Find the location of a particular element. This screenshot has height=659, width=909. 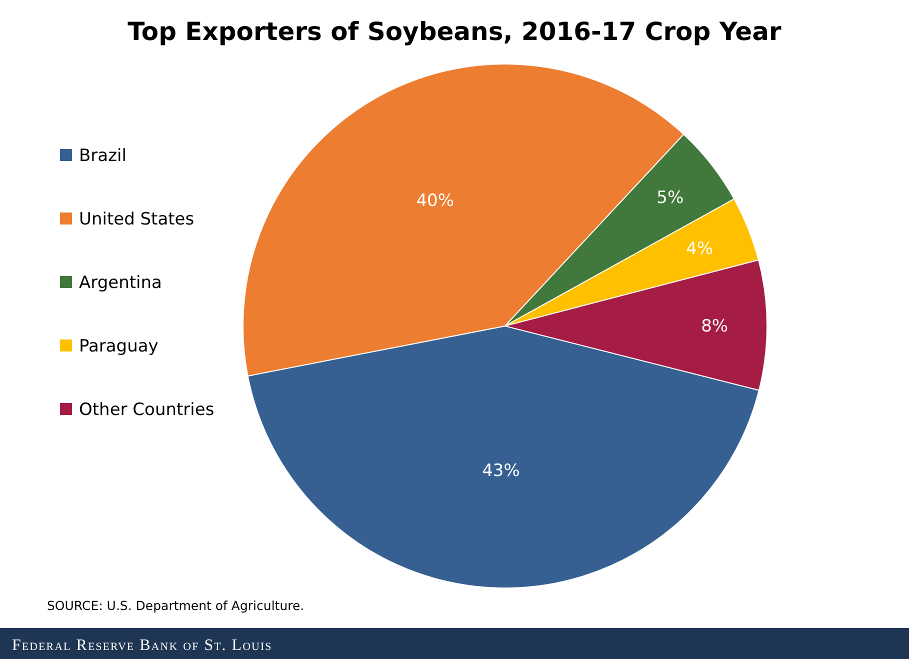

data-label: 43% is located at coordinates (501, 471).